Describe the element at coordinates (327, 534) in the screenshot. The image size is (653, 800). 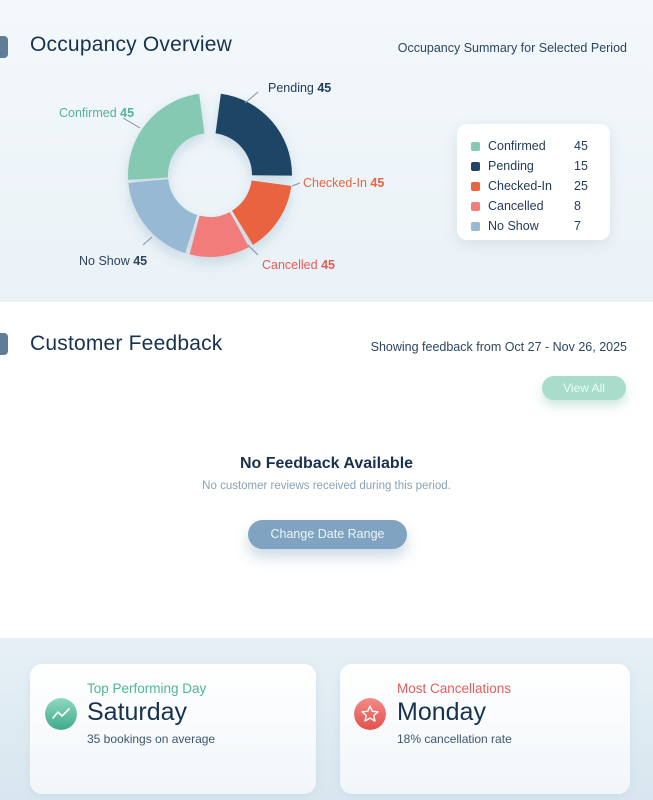
I see `change-date-range-button: Change Date Range` at that location.